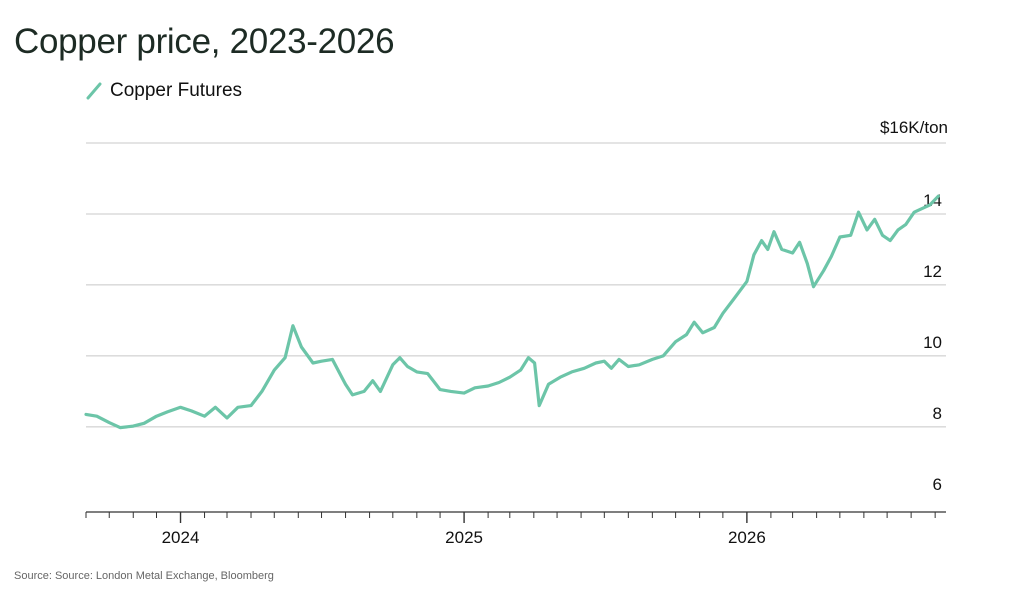 This screenshot has width=1024, height=599. What do you see at coordinates (932, 342) in the screenshot?
I see `y-tick-label: 10` at bounding box center [932, 342].